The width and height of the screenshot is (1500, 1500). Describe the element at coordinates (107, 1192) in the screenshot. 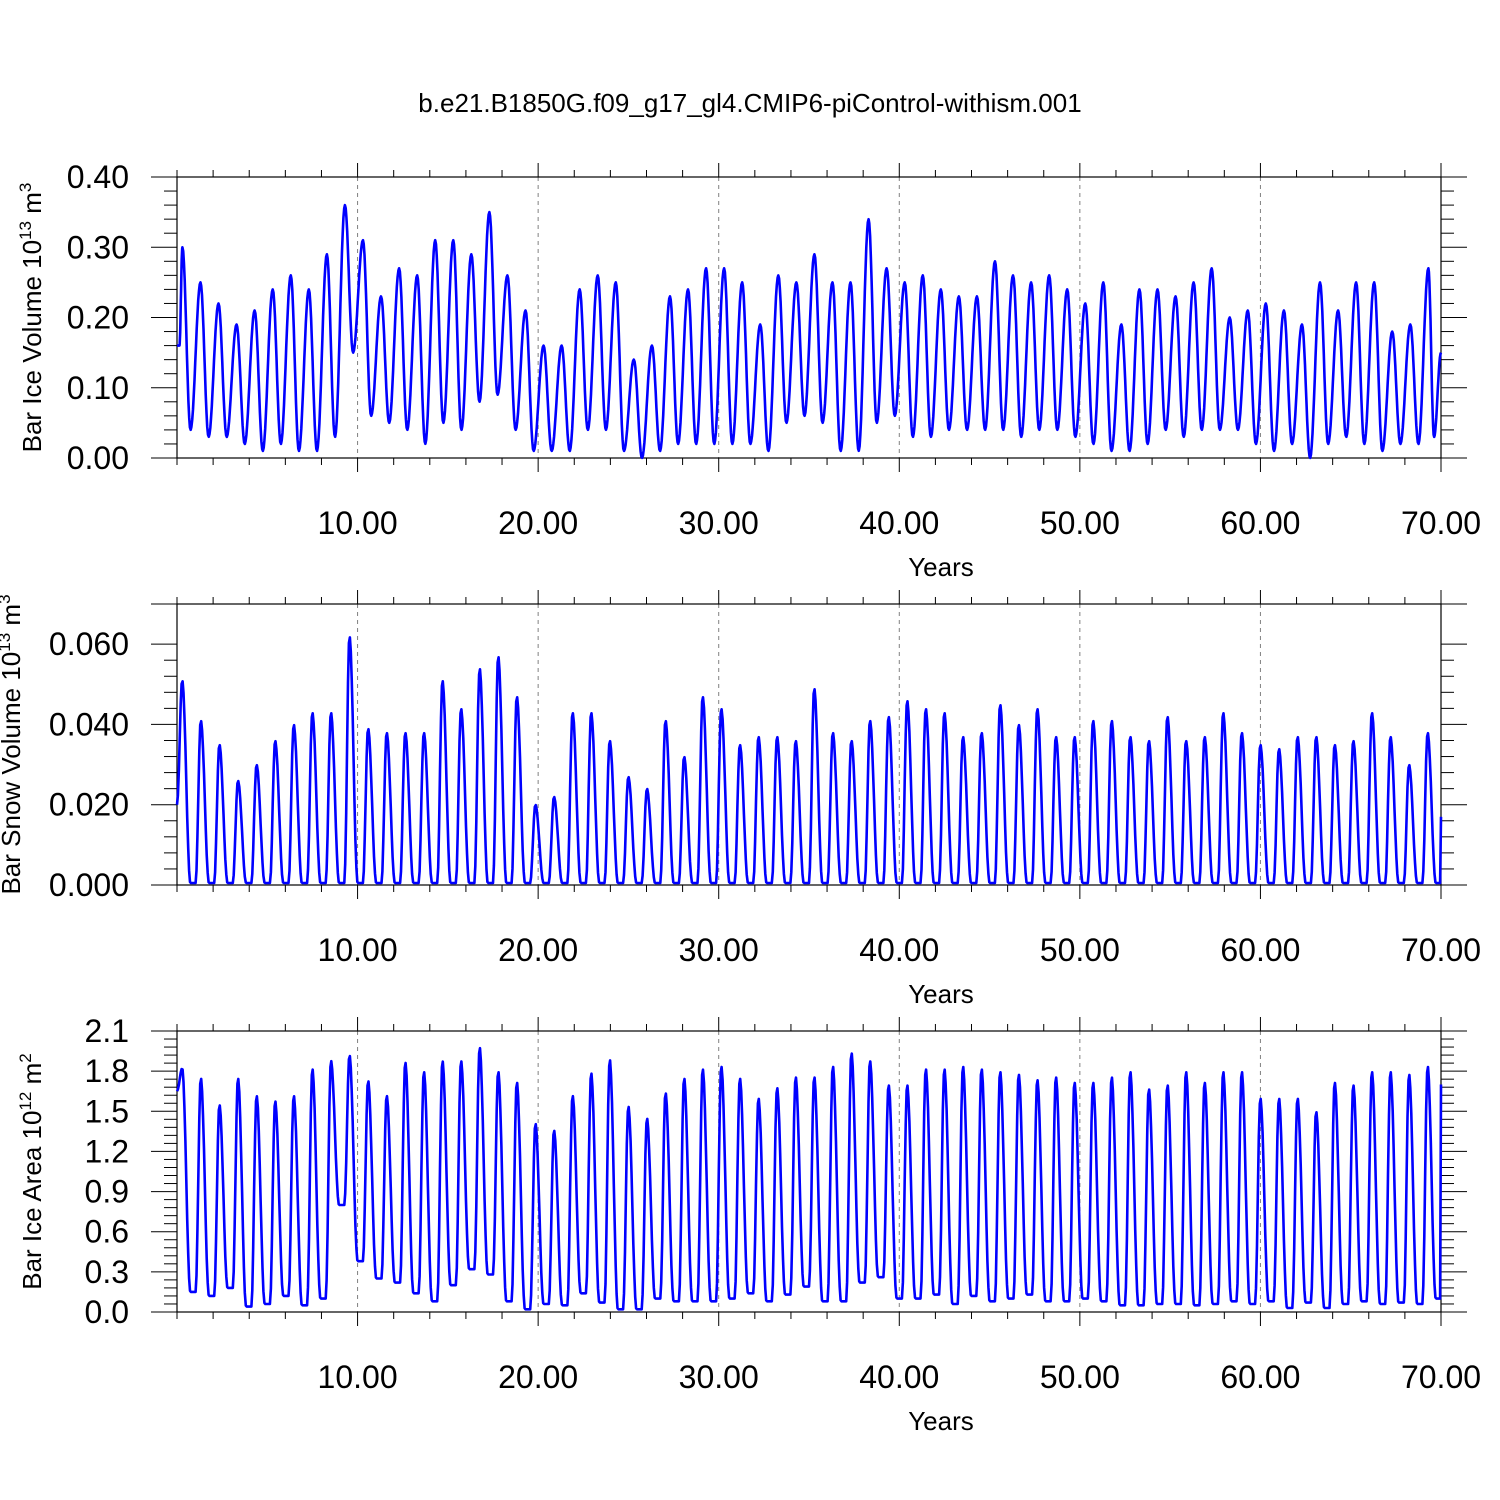

I see `y-tick-label: 0.9` at that location.